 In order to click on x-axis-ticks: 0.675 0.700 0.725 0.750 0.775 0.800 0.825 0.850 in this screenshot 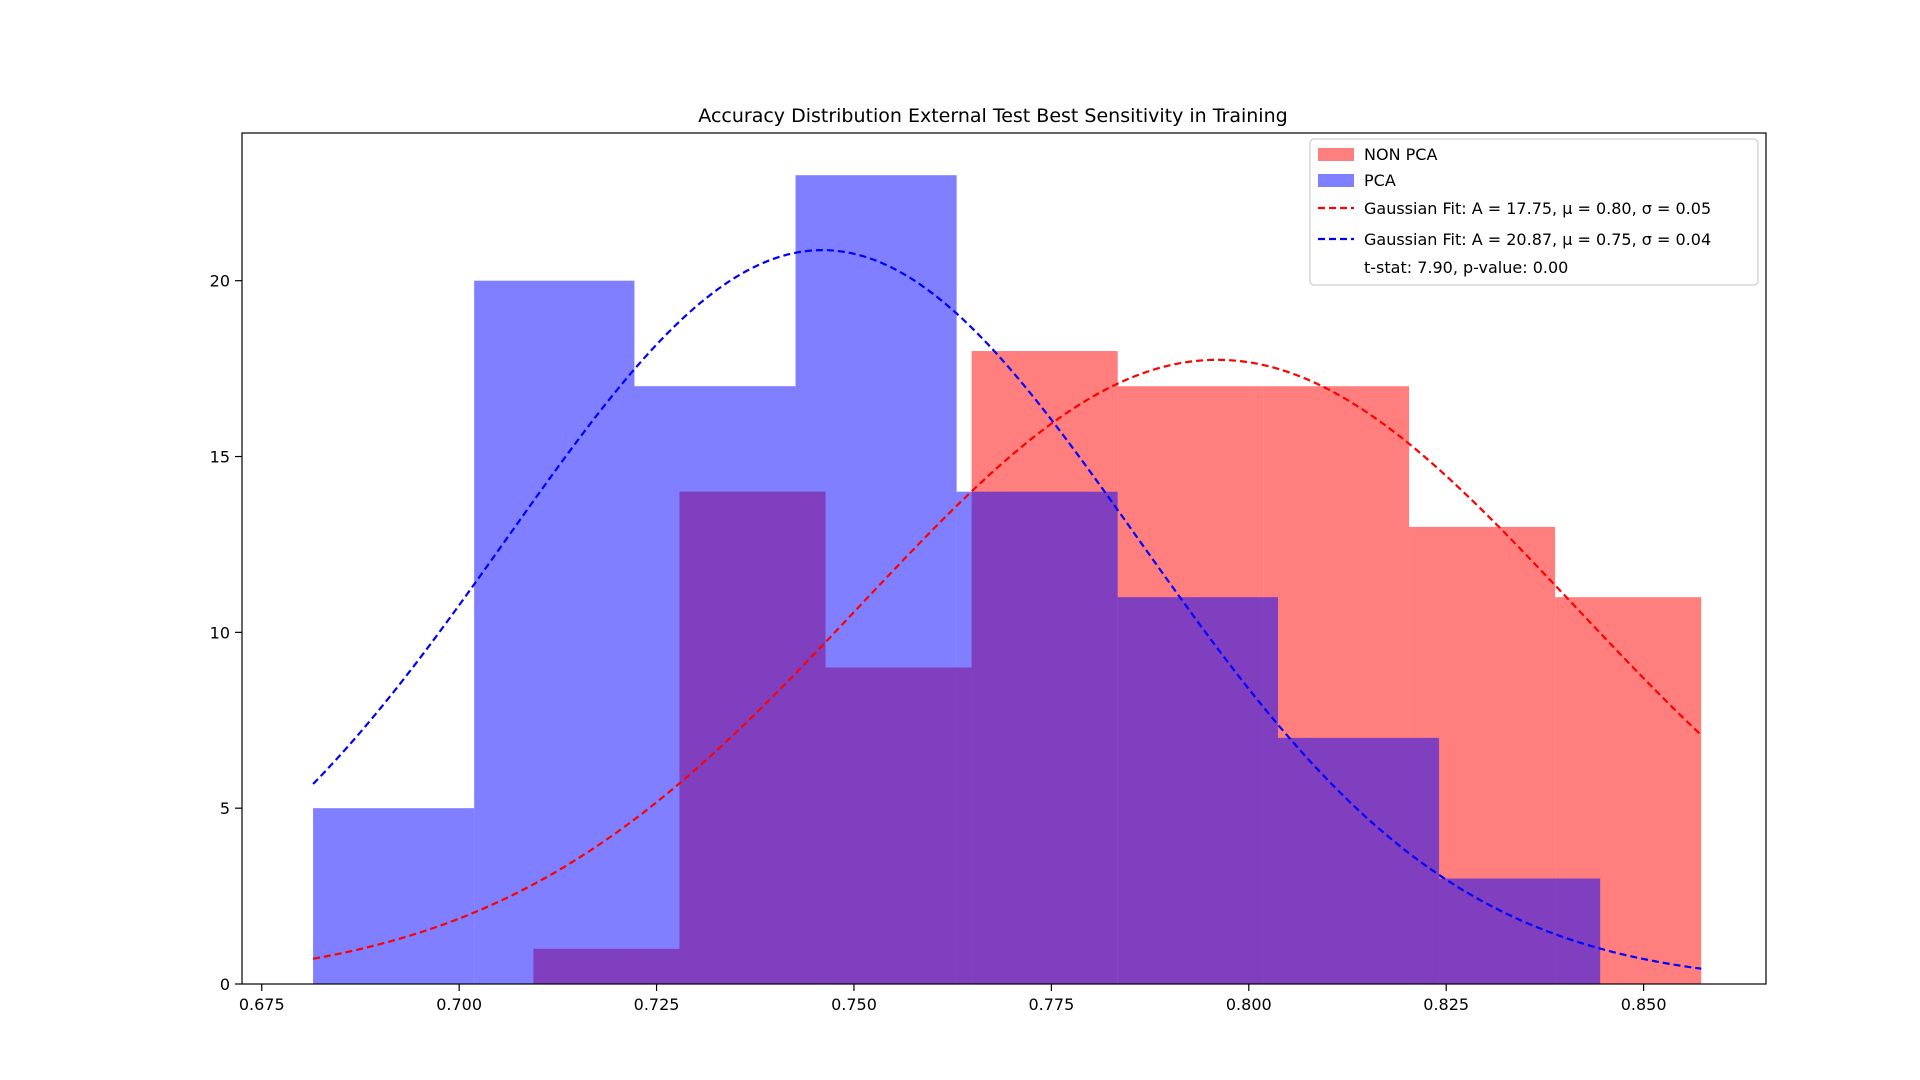, I will do `click(953, 999)`.